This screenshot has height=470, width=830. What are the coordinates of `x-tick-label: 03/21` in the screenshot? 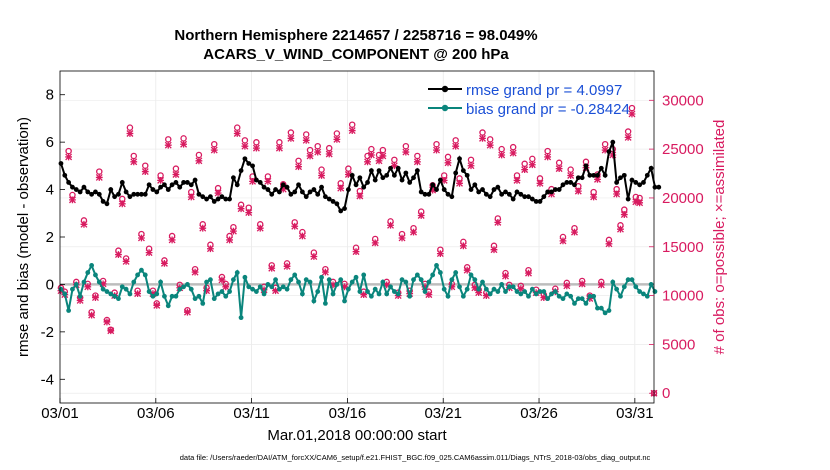 It's located at (443, 413).